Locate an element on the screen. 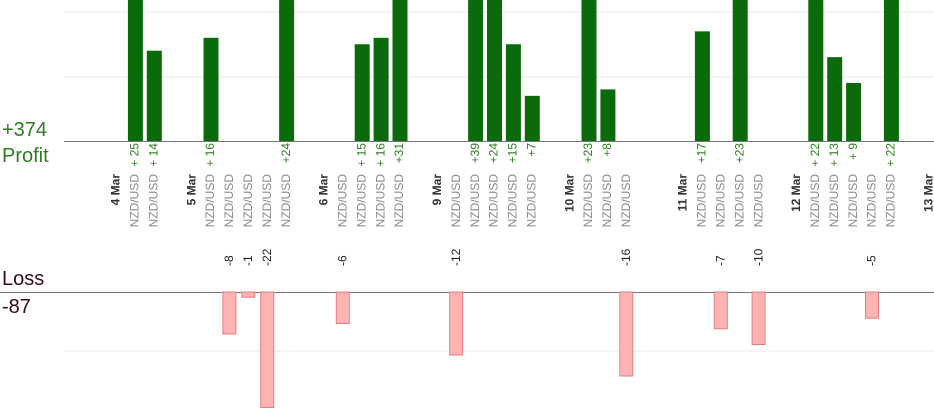 The width and height of the screenshot is (934, 420). profit-label: Profit is located at coordinates (25, 156).